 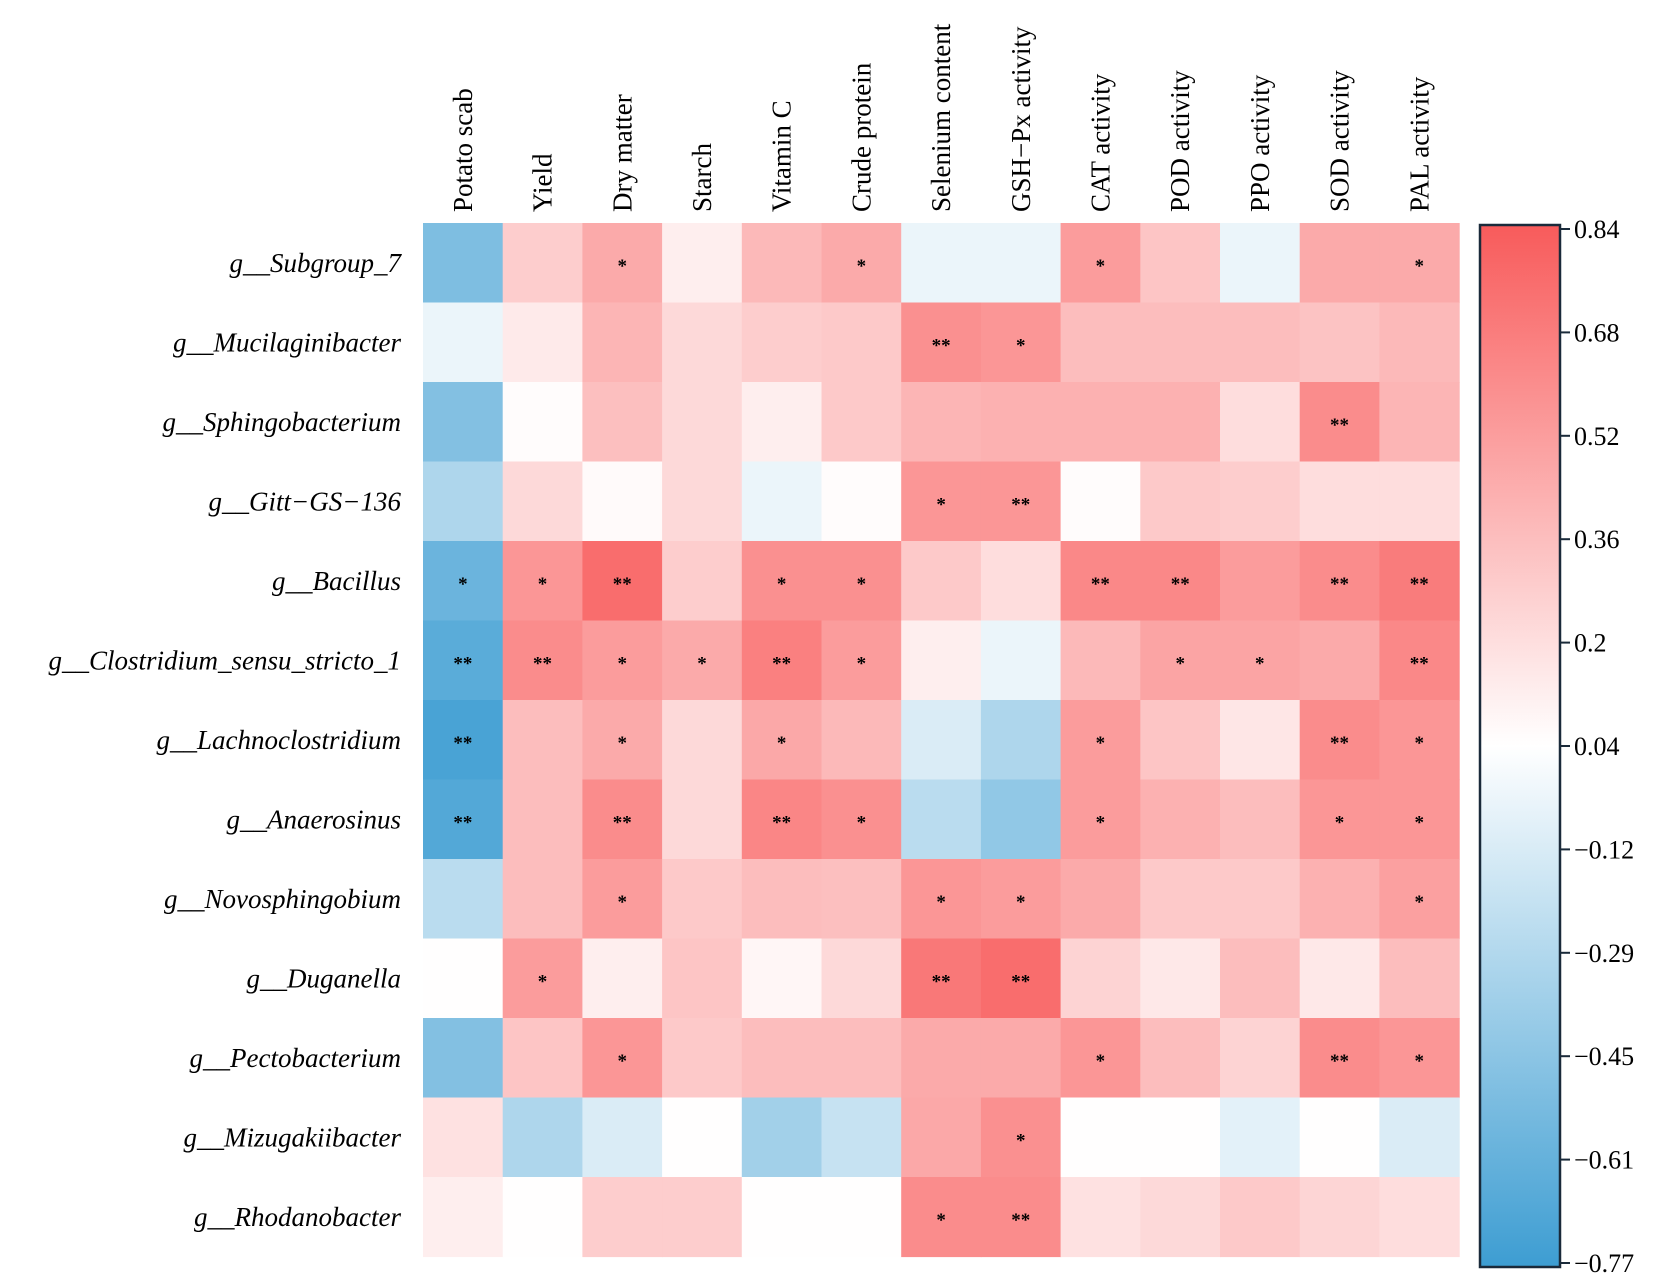 I want to click on row-label: g__Pectobacterium, so click(x=295, y=1058).